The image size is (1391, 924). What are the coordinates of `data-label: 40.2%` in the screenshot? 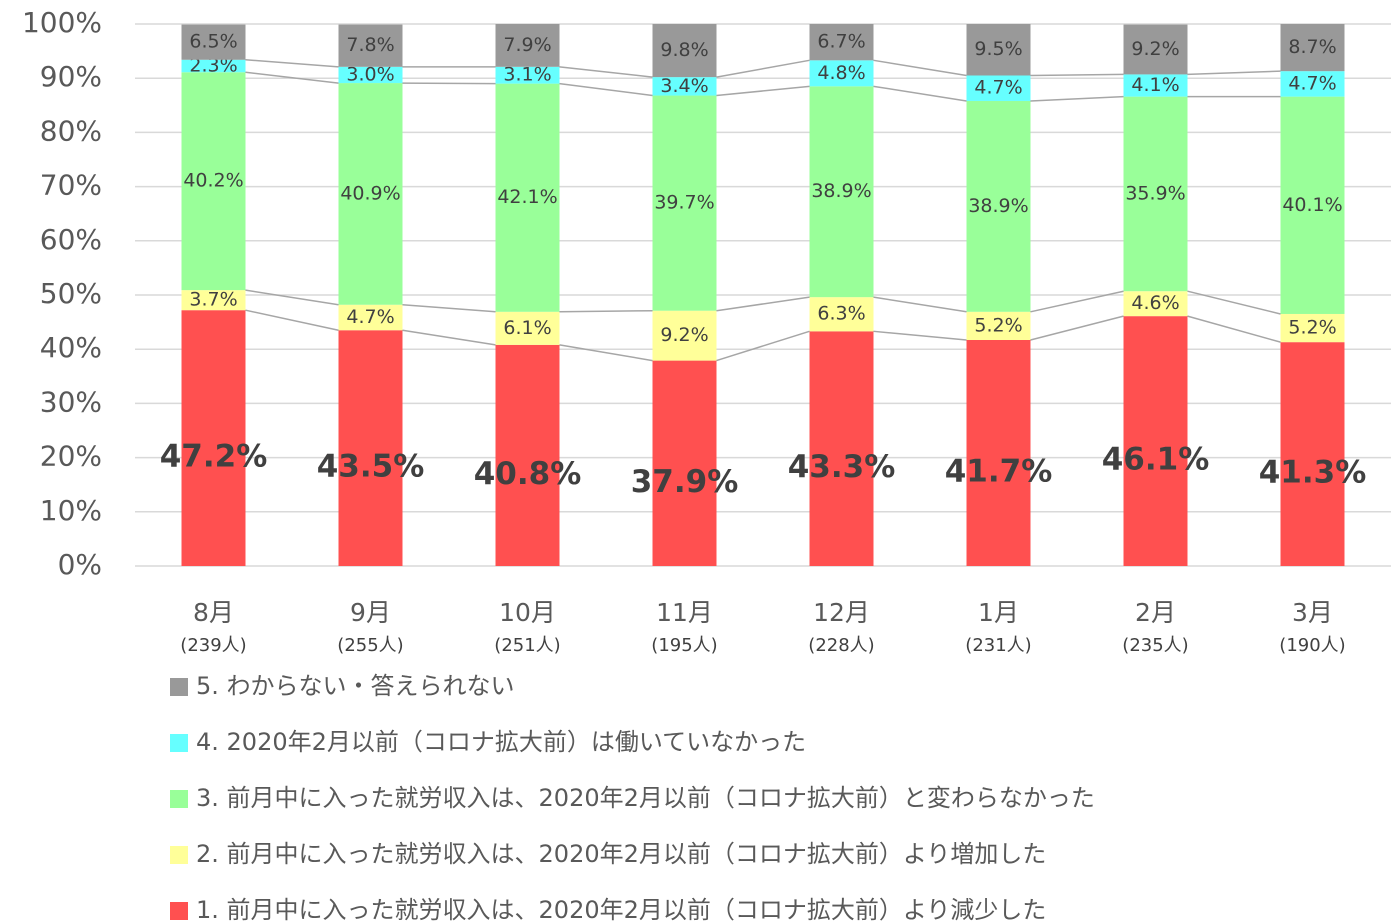 It's located at (213, 181).